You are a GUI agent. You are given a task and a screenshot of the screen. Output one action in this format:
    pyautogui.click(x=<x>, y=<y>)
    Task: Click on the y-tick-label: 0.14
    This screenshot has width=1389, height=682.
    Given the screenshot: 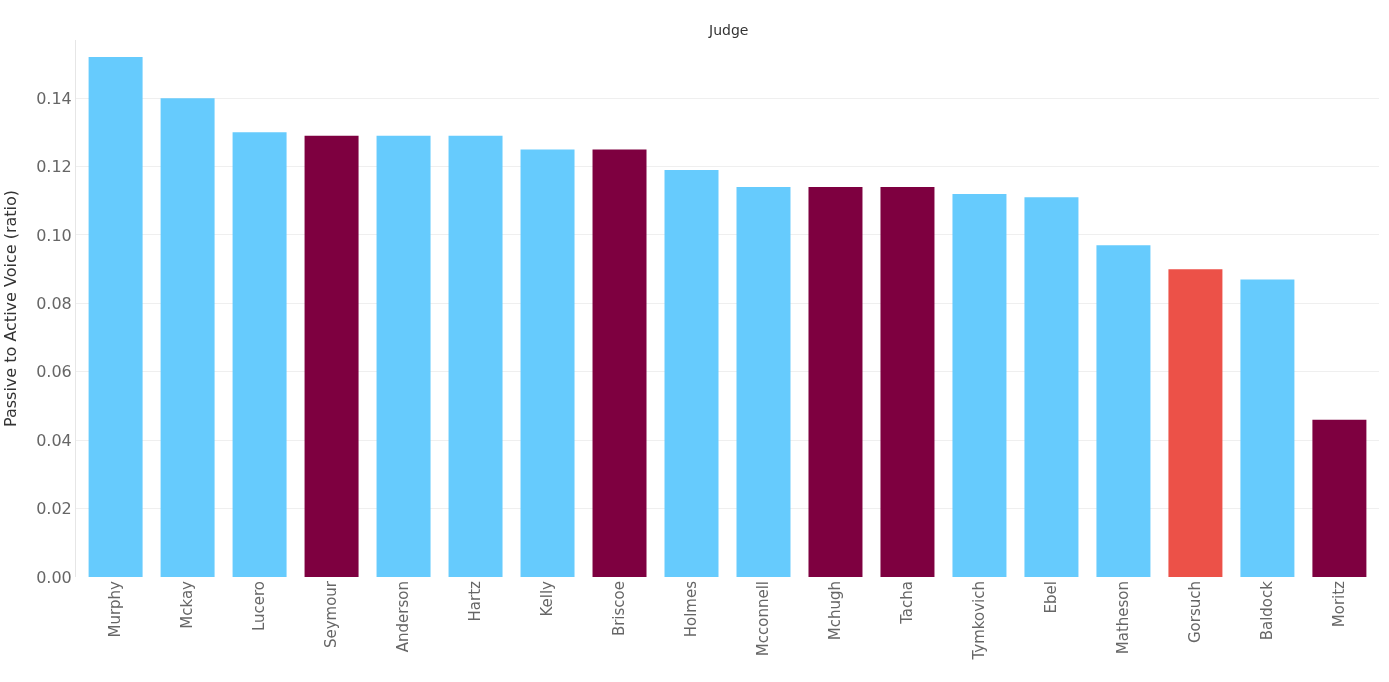 What is the action you would take?
    pyautogui.click(x=54, y=98)
    